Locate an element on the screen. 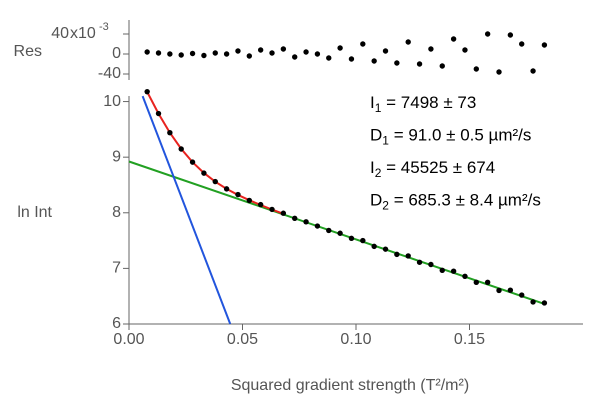 The width and height of the screenshot is (615, 401). annotation-text: = 685.3 ± 8.4 µm²/s is located at coordinates (465, 200).